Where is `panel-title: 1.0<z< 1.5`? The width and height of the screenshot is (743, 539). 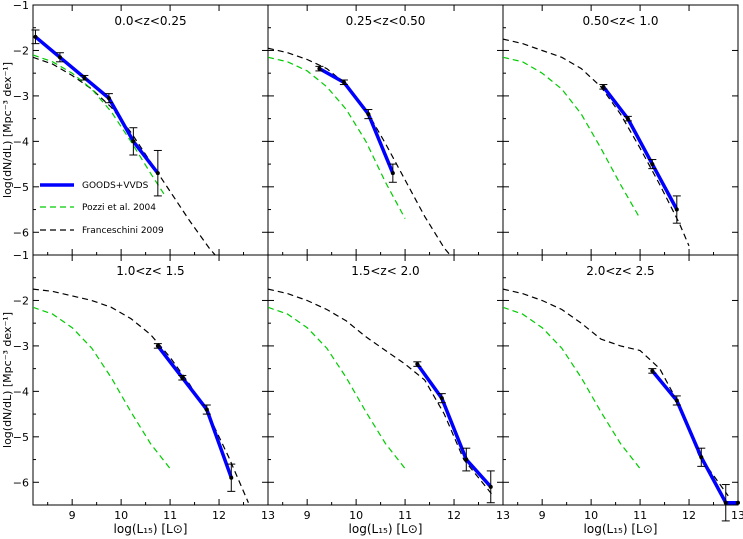 panel-title: 1.0<z< 1.5 is located at coordinates (150, 271).